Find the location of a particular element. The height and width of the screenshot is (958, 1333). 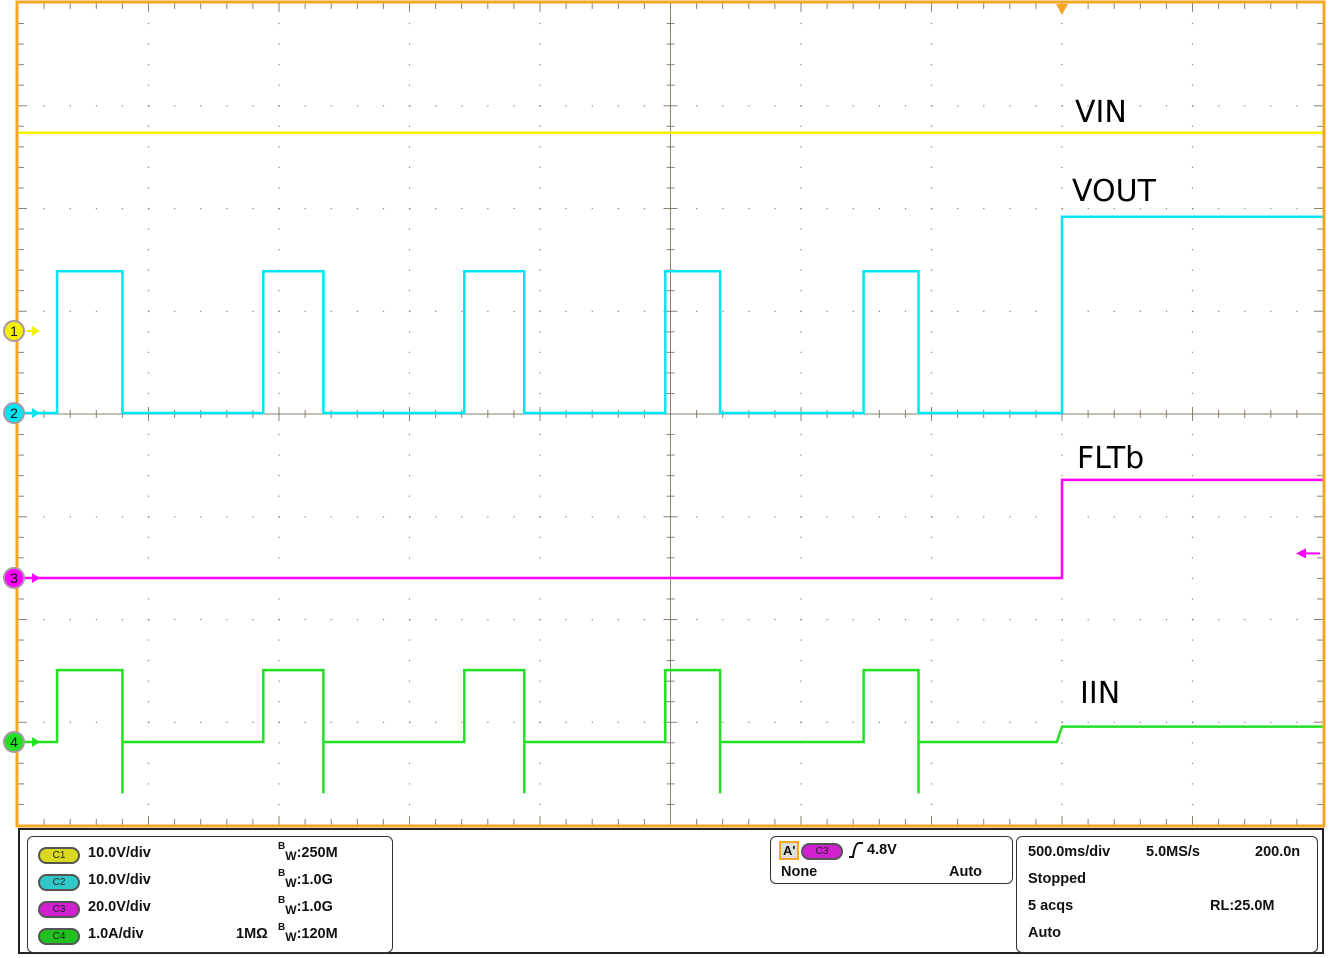

channel-row: C3 20.0V/div B W 1.0G is located at coordinates (210, 907).